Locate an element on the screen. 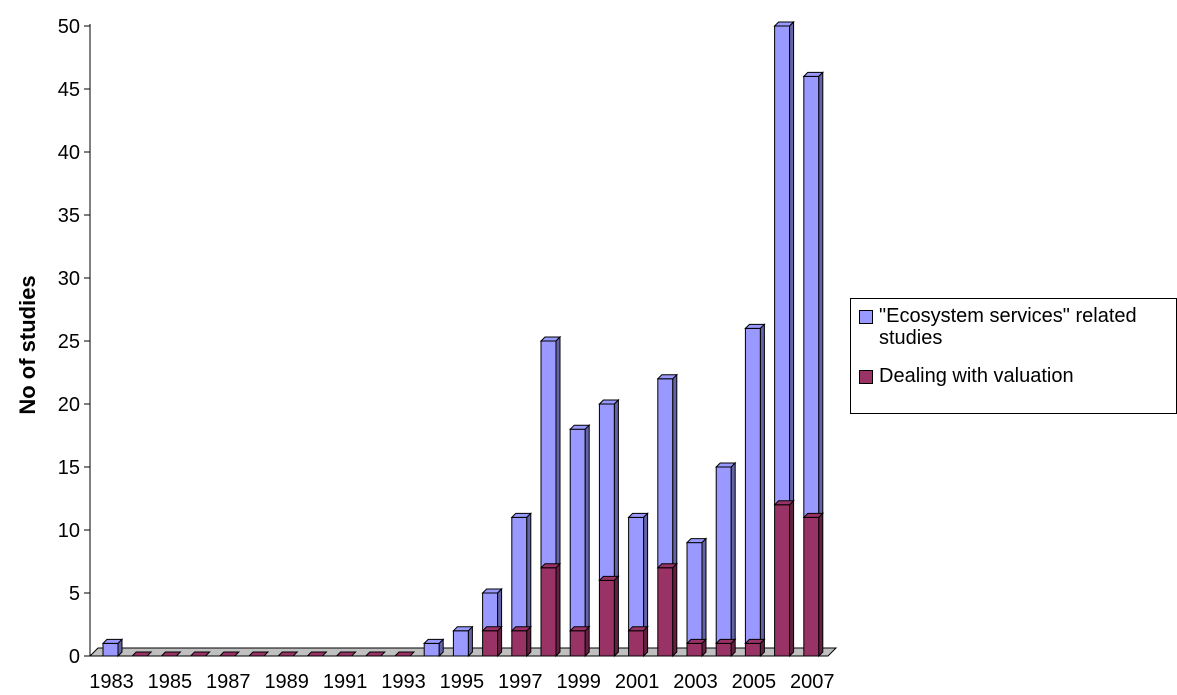 The height and width of the screenshot is (695, 1177). legend-label-ecosystem: "Ecosystem services" related studies is located at coordinates (1008, 327).